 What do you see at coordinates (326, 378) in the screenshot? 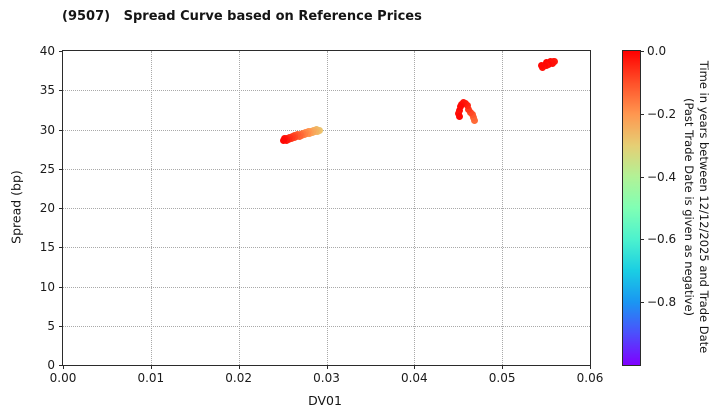
I see `x-tick-label: 0.03` at bounding box center [326, 378].